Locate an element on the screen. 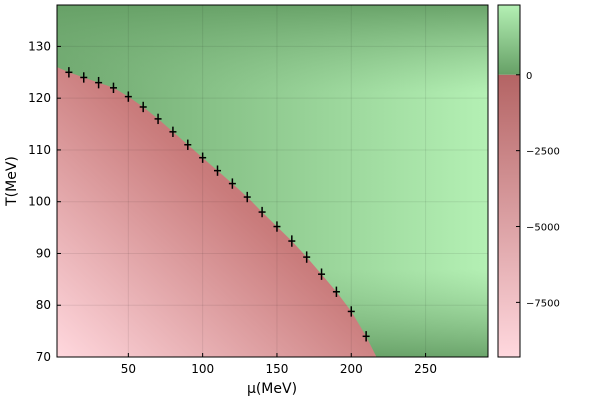  y-tick-label: 130 is located at coordinates (39, 46).